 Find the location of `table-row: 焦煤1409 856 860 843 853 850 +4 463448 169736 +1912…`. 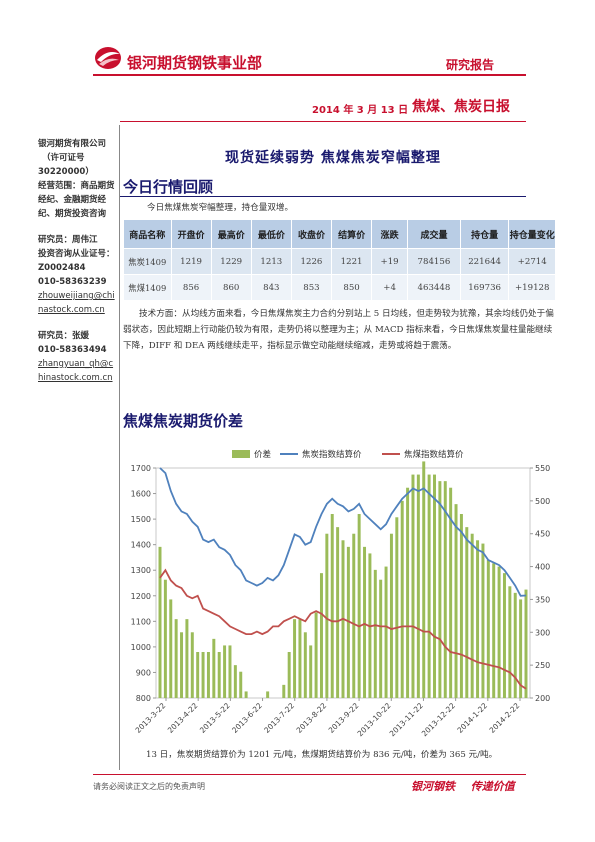

table-row: 焦煤1409 856 860 843 853 850 +4 463448 169736 +1912… is located at coordinates (339, 287).